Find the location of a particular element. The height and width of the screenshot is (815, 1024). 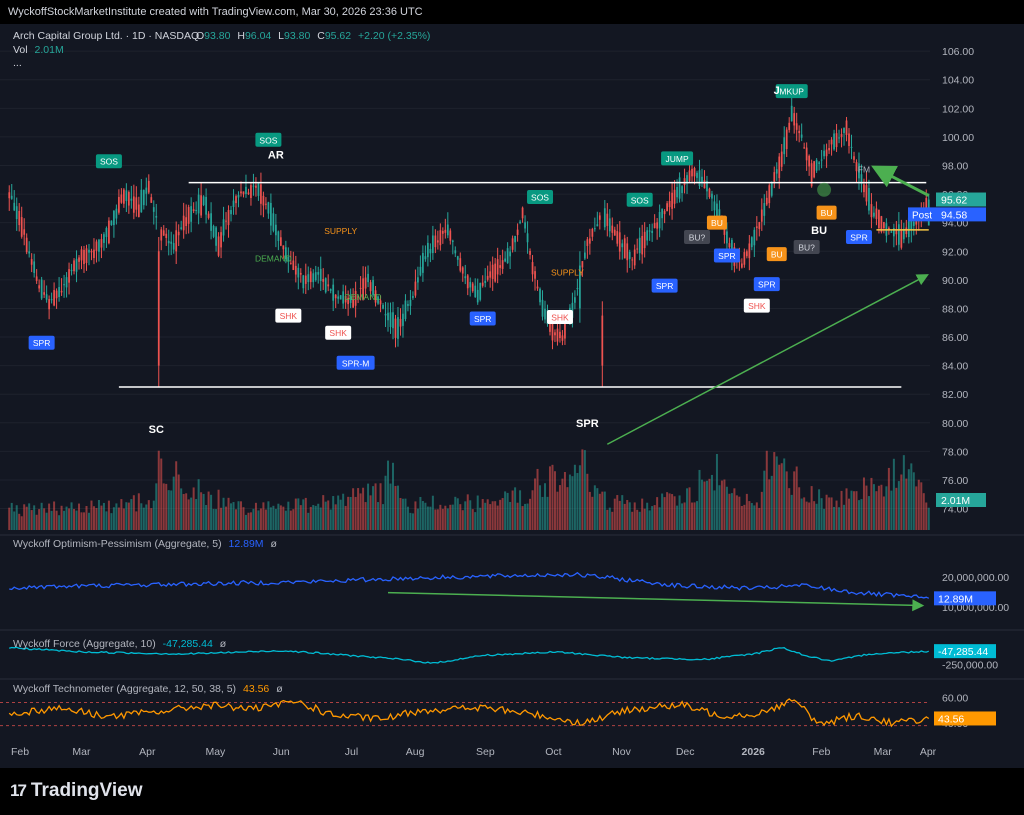

post-tag-label: Post is located at coordinates (922, 215).